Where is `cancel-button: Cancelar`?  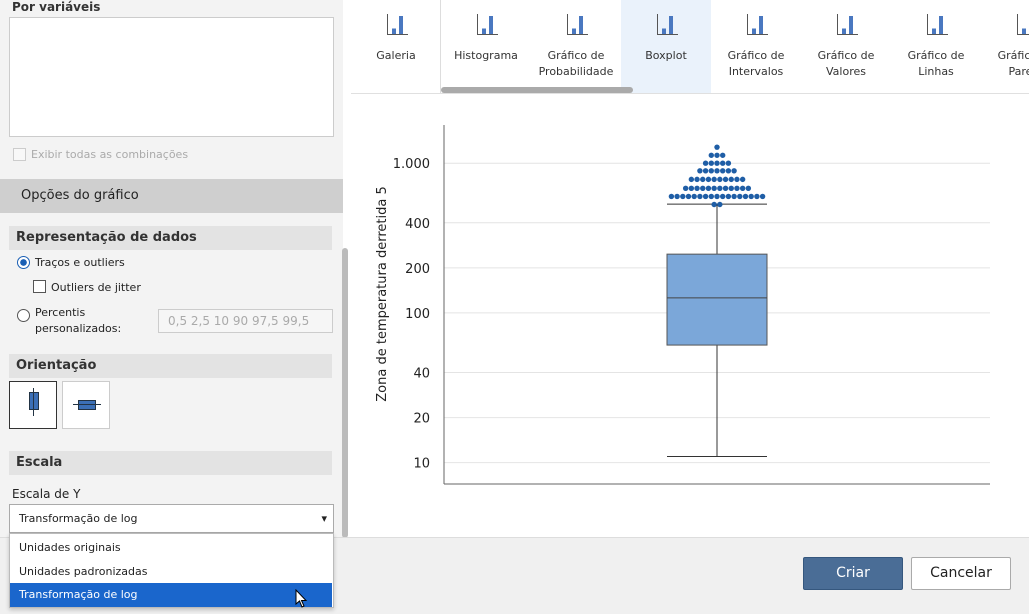
cancel-button: Cancelar is located at coordinates (961, 573).